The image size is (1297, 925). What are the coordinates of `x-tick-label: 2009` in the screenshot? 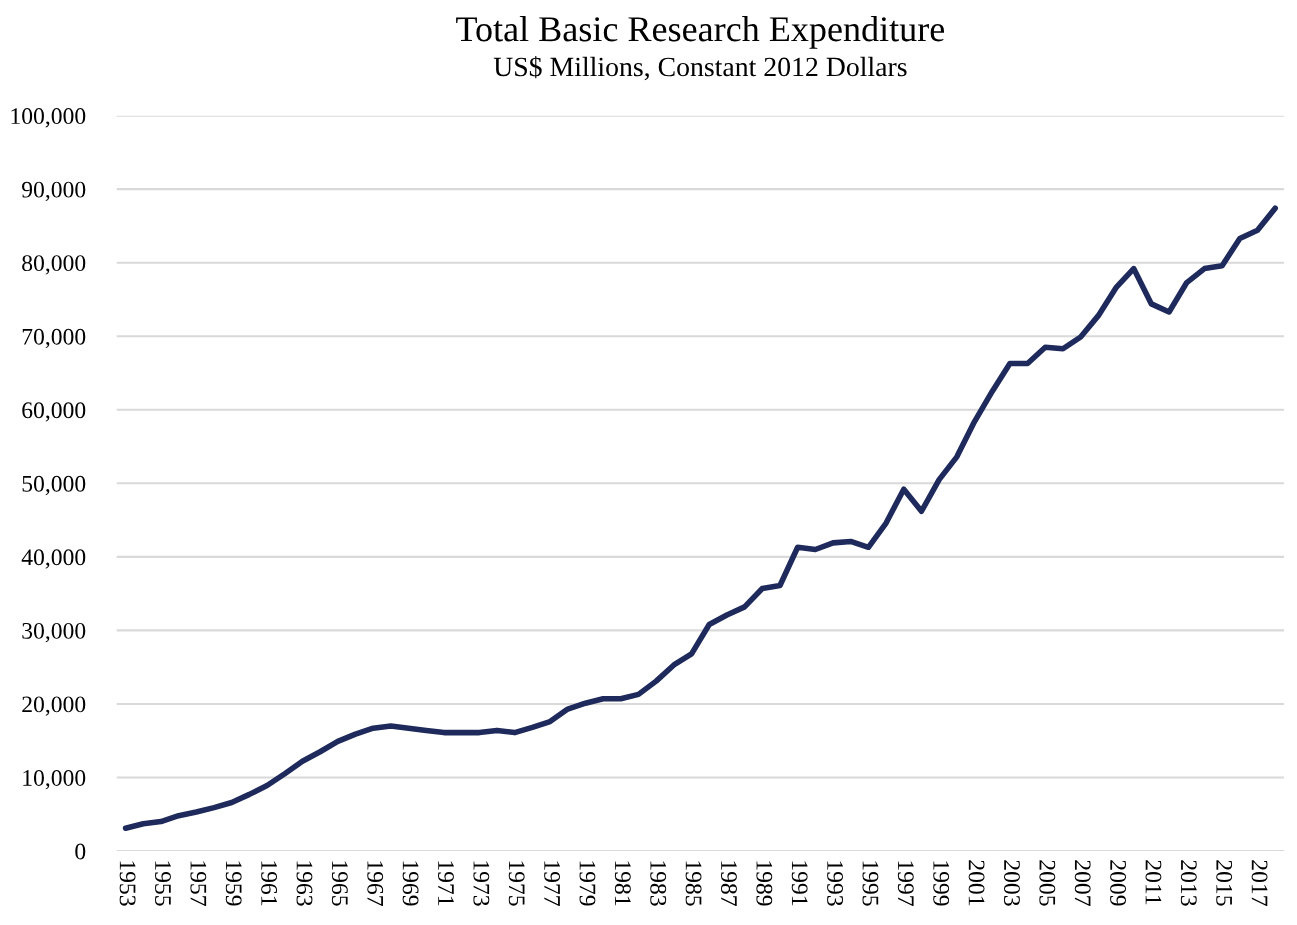 It's located at (1118, 883).